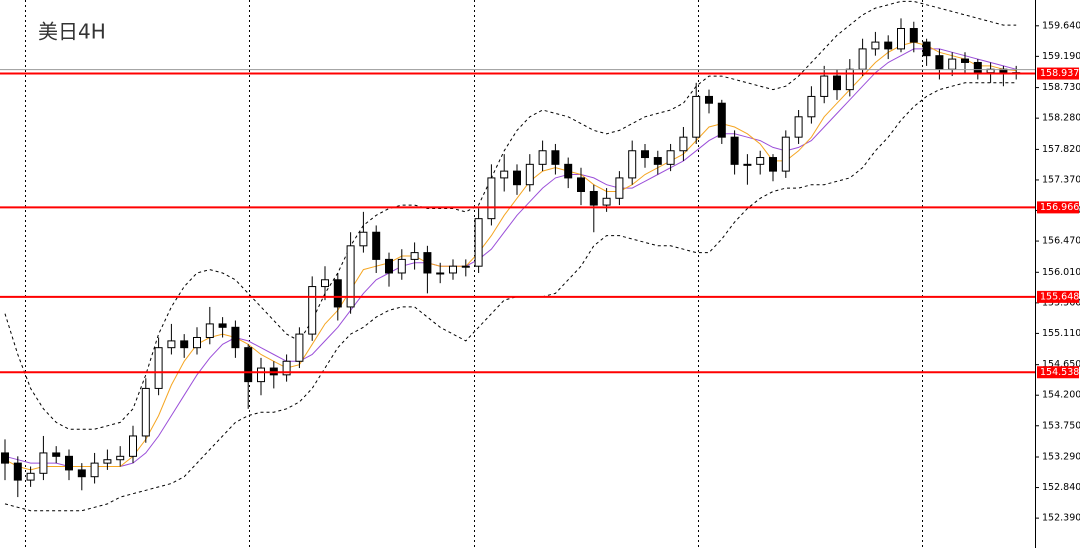 Image resolution: width=1080 pixels, height=548 pixels. What do you see at coordinates (1061, 487) in the screenshot?
I see `y-tick-label: 152.840` at bounding box center [1061, 487].